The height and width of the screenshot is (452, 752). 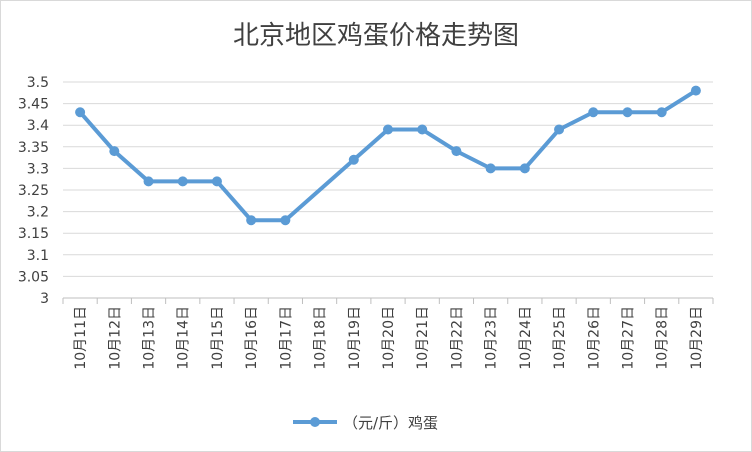 What do you see at coordinates (38, 126) in the screenshot?
I see `y-tick-label: 3.4` at bounding box center [38, 126].